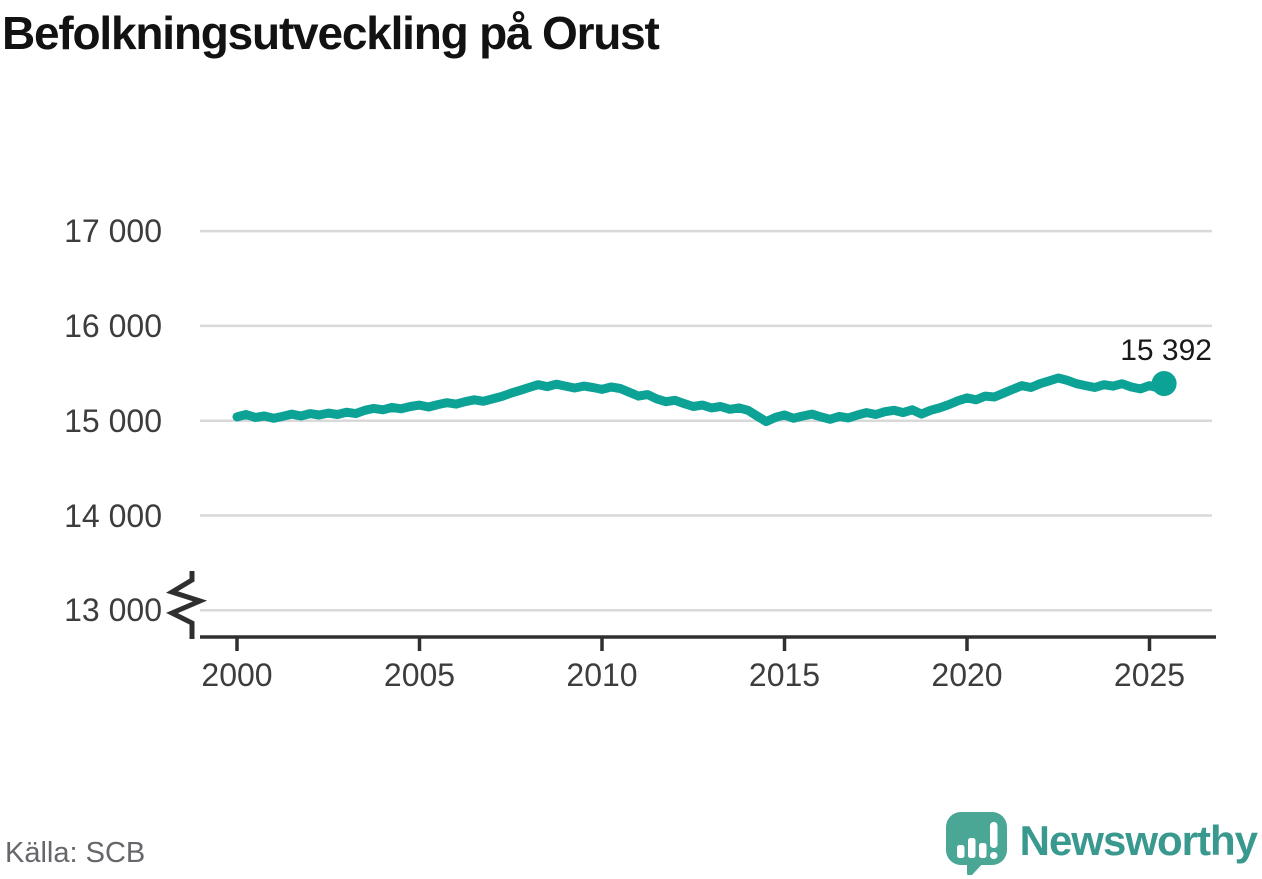 This screenshot has height=879, width=1262. What do you see at coordinates (75, 853) in the screenshot?
I see `source-caption: Källa: SCB` at bounding box center [75, 853].